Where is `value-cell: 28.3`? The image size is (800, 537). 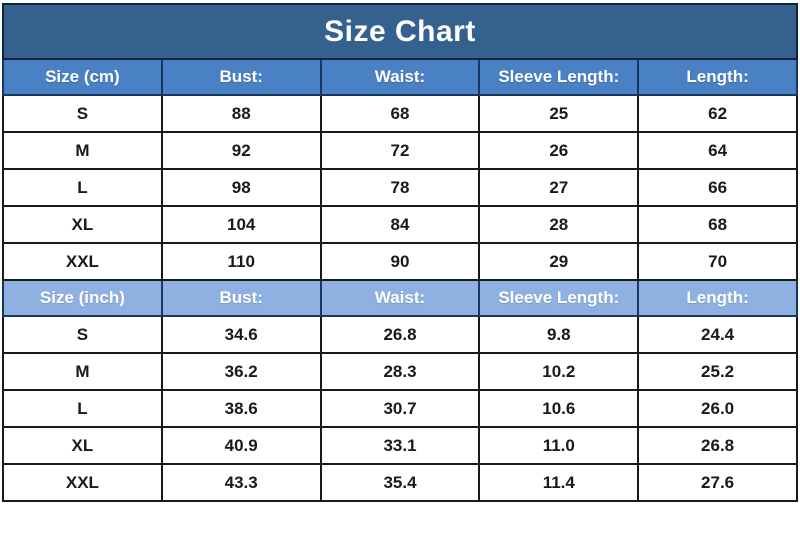 value-cell: 28.3 is located at coordinates (400, 371).